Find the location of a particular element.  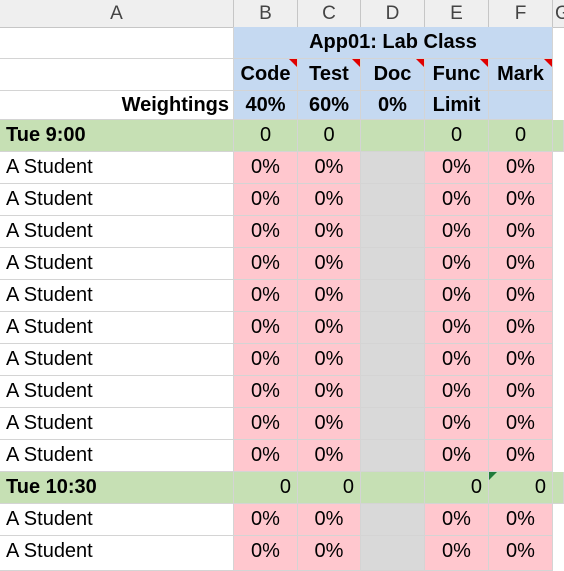

header-func: Func is located at coordinates (457, 75).